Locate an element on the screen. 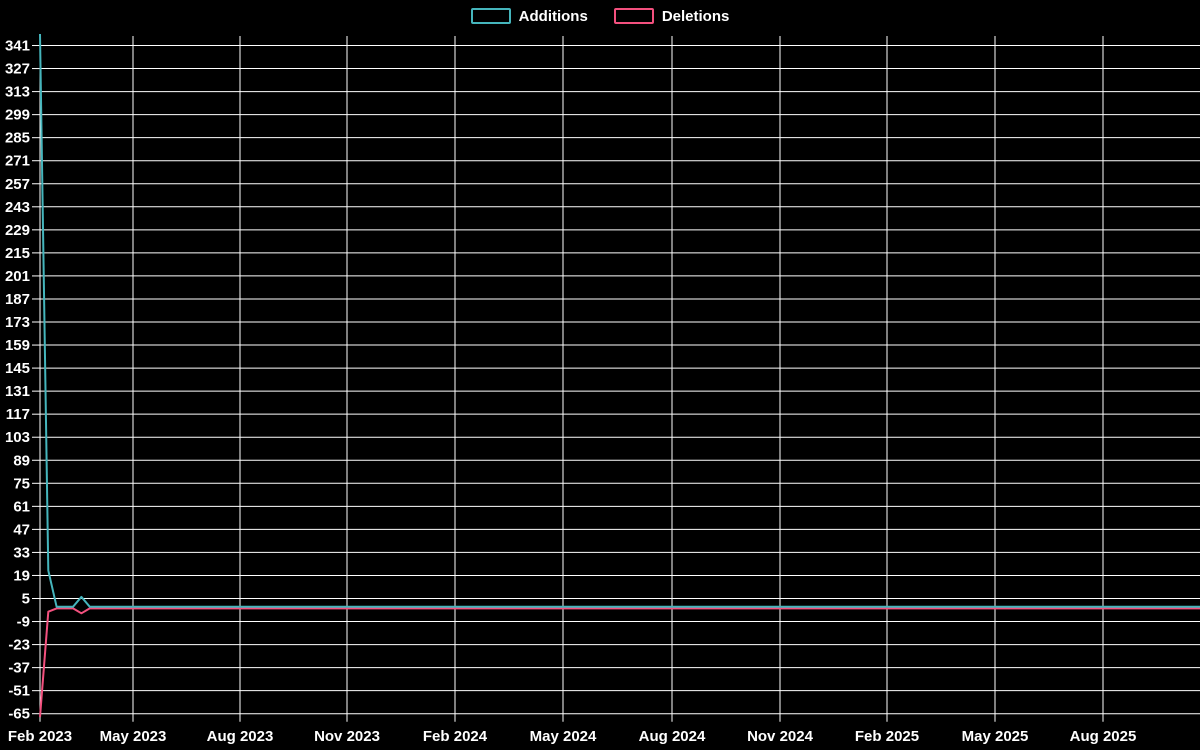  legend-label-additions: Additions is located at coordinates (553, 16).